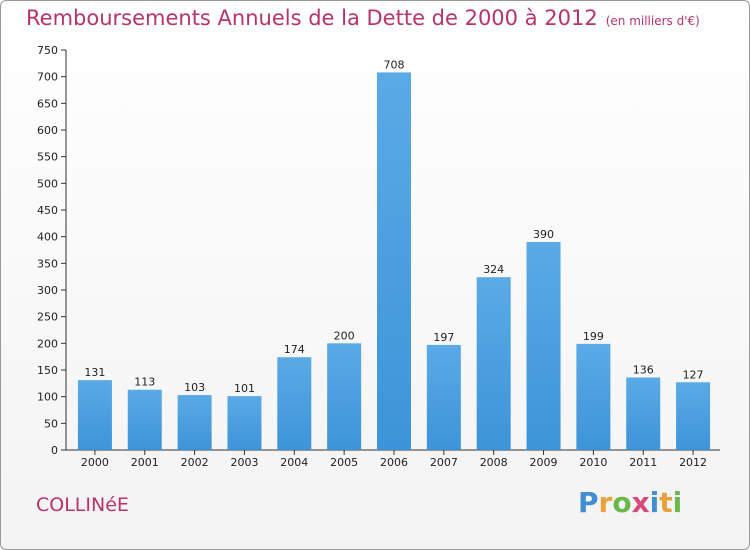  I want to click on y-tick-label: 150, so click(47, 370).